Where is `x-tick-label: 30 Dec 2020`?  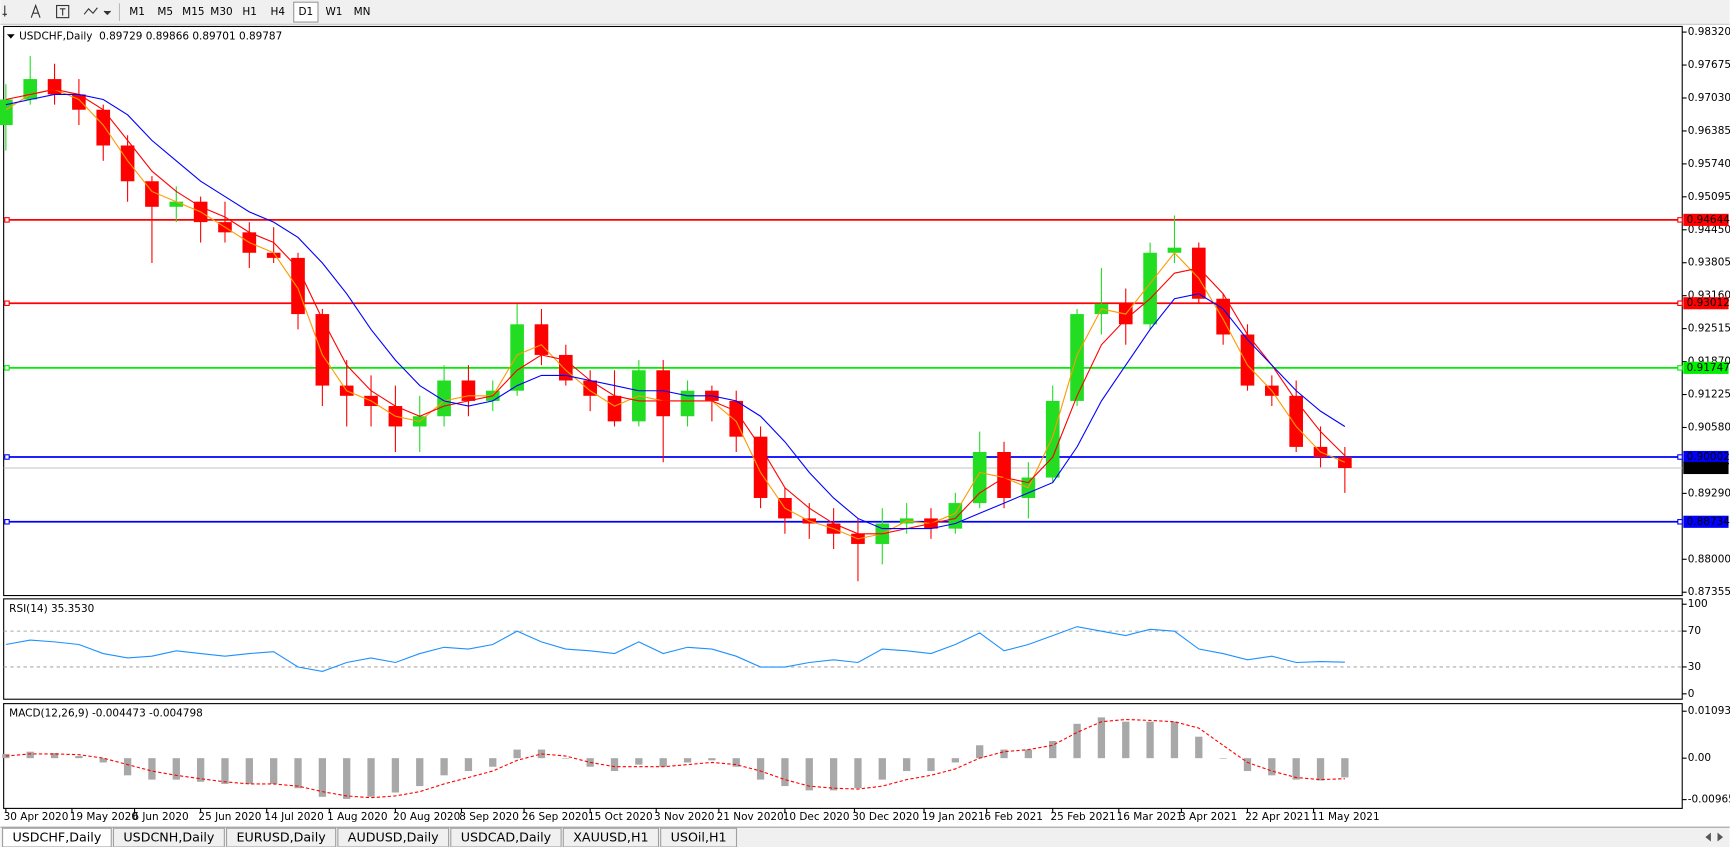 x-tick-label: 30 Dec 2020 is located at coordinates (885, 817).